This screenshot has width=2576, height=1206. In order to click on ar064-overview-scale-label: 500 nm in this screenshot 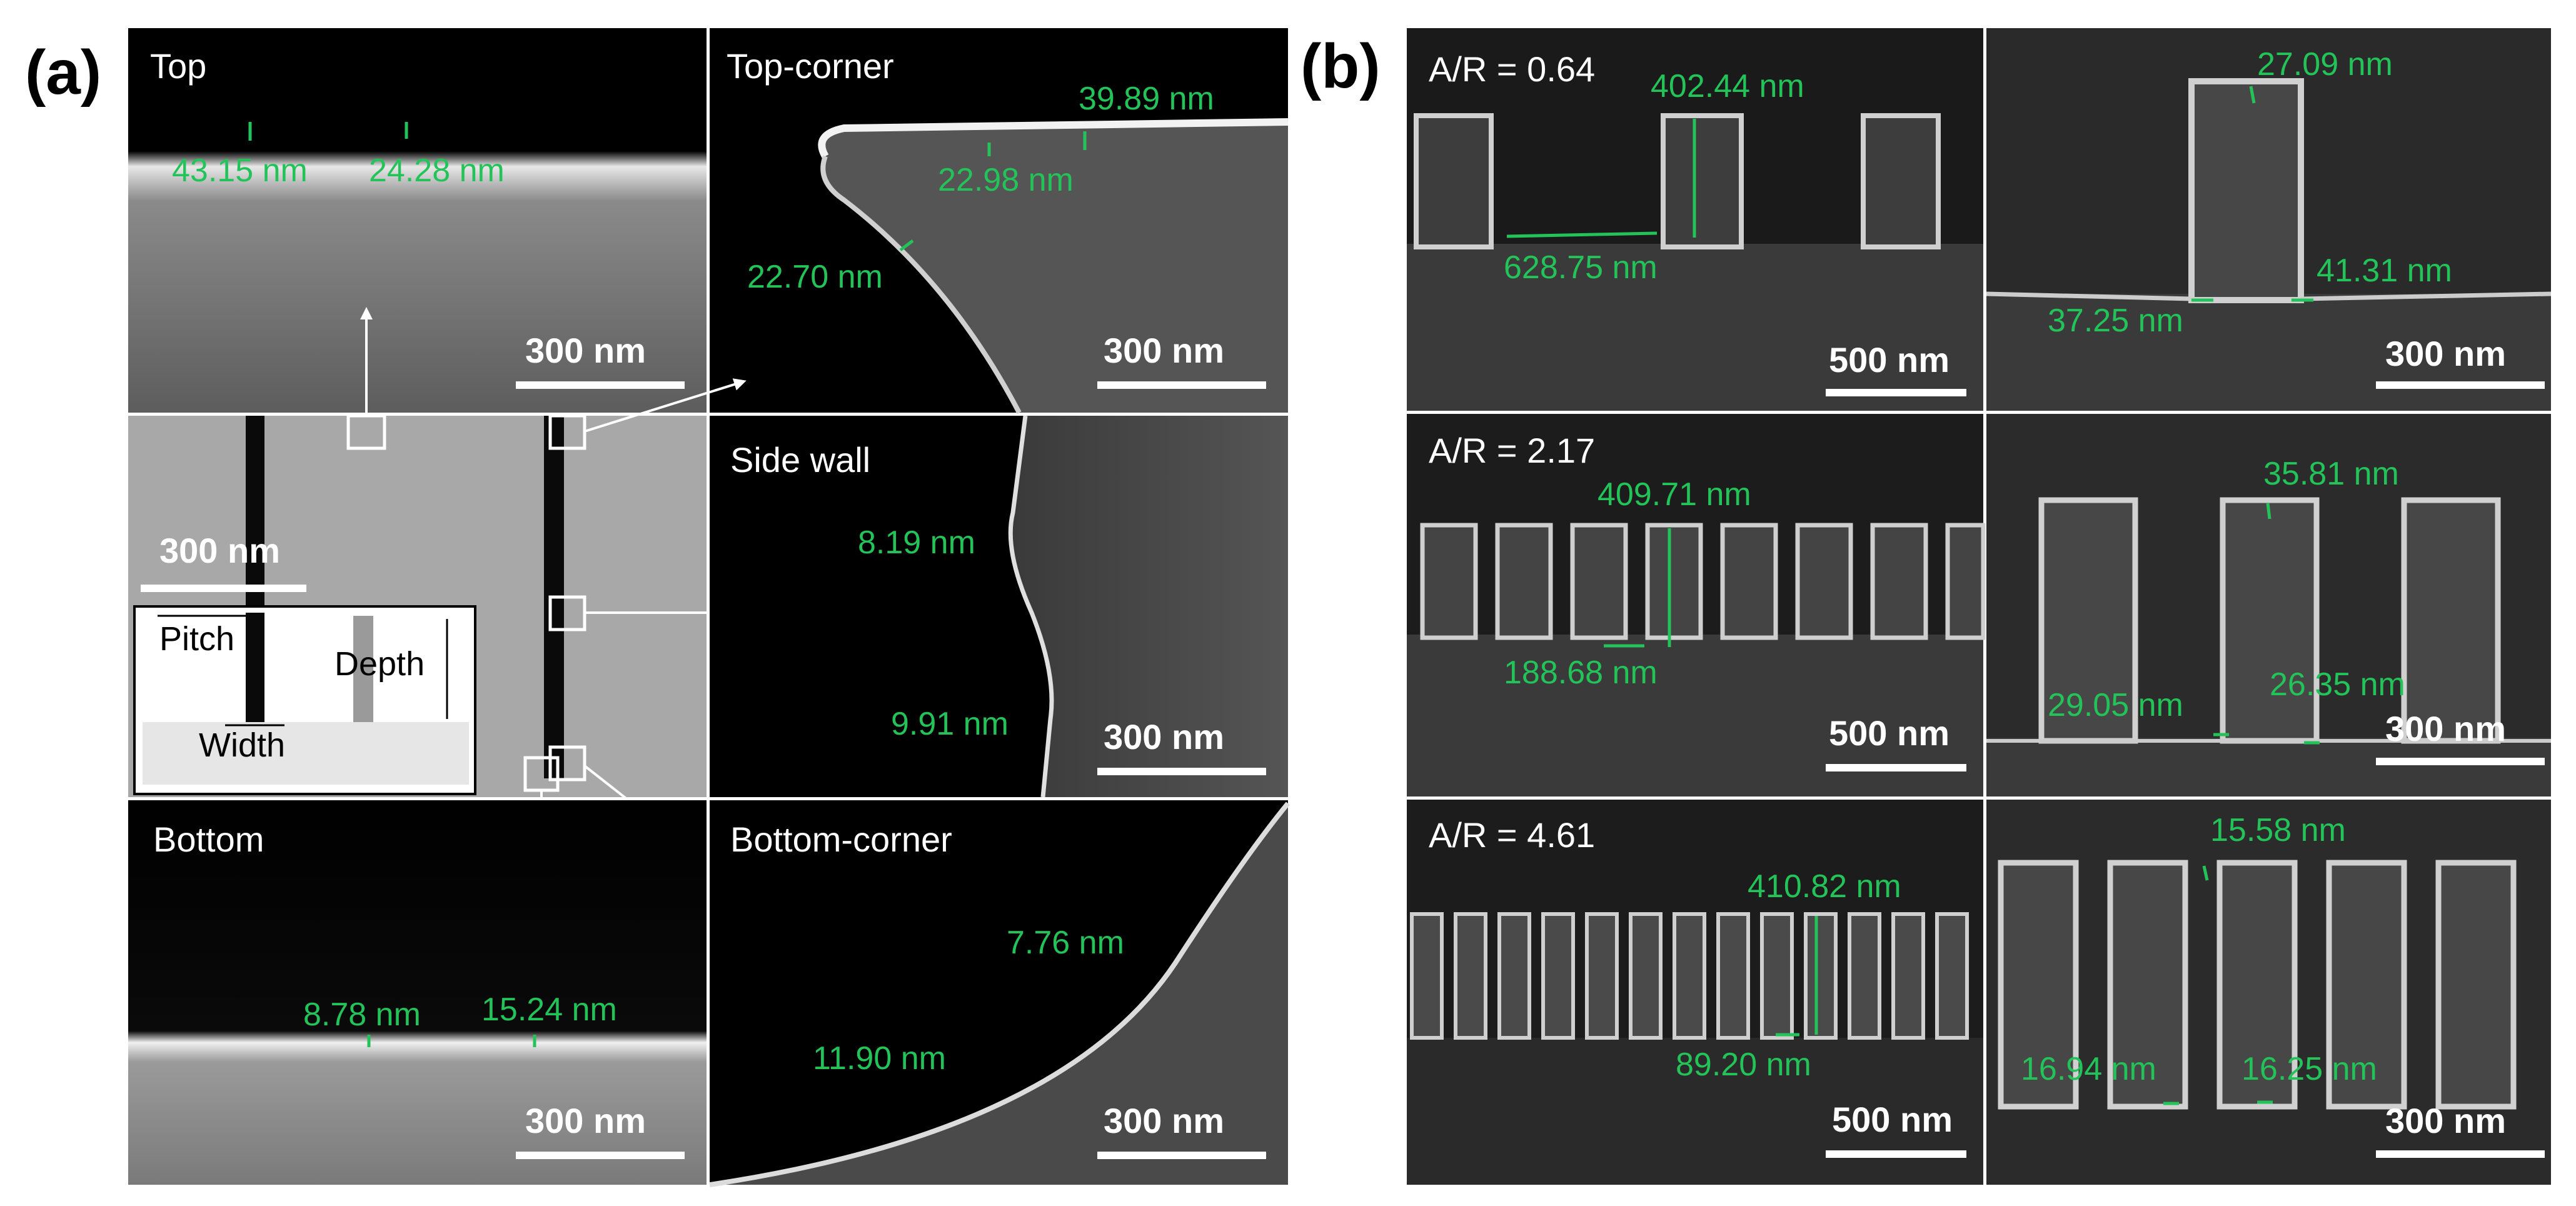, I will do `click(1889, 359)`.